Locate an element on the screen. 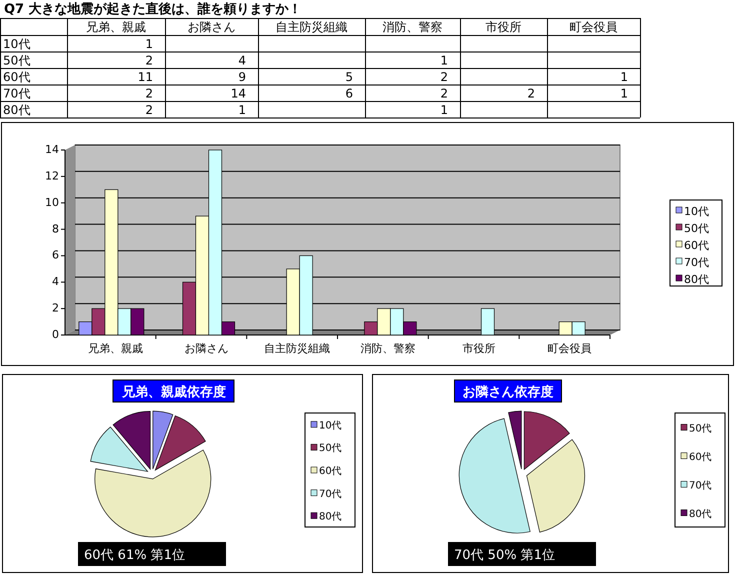 The height and width of the screenshot is (582, 736). data-label: 11 is located at coordinates (145, 77).